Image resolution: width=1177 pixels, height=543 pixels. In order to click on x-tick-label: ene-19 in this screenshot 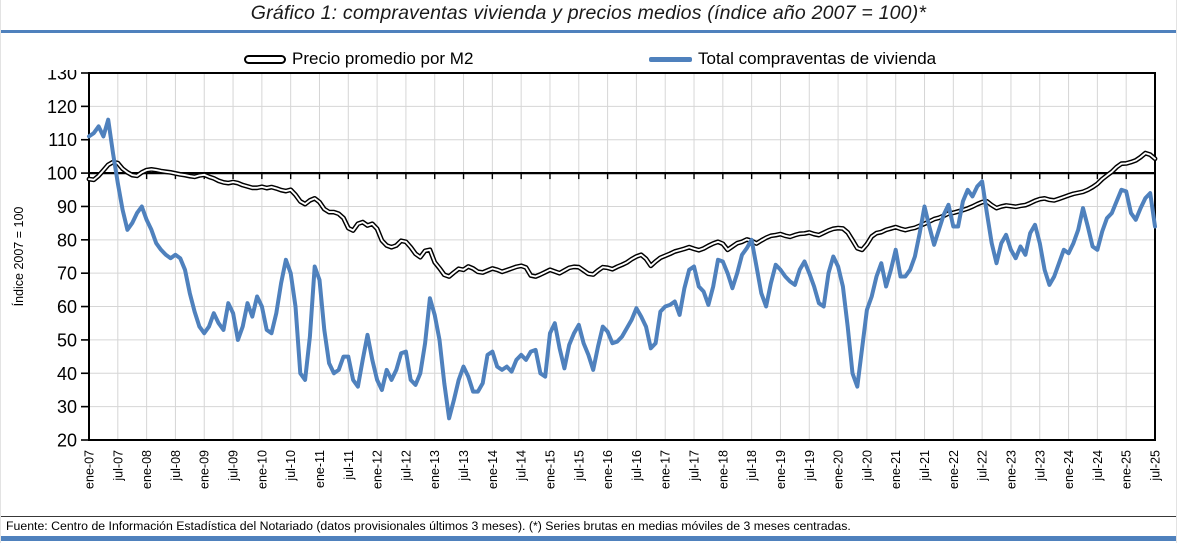, I will do `click(781, 469)`.